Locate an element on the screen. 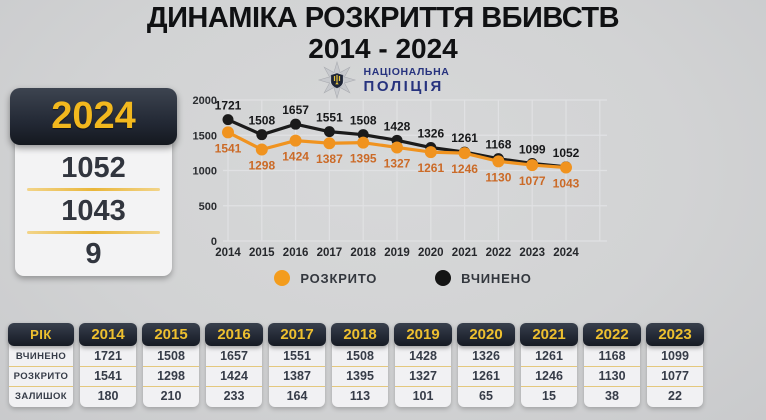  svg-text: 1168 is located at coordinates (498, 145).